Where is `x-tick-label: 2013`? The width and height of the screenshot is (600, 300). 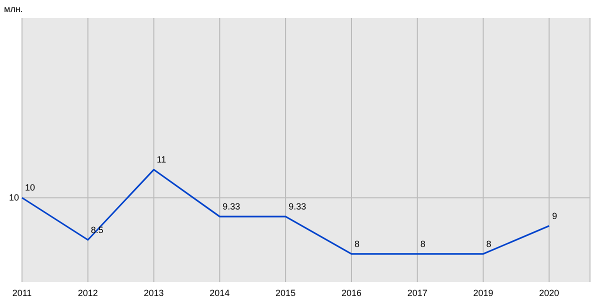
x-tick-label: 2013 is located at coordinates (154, 293).